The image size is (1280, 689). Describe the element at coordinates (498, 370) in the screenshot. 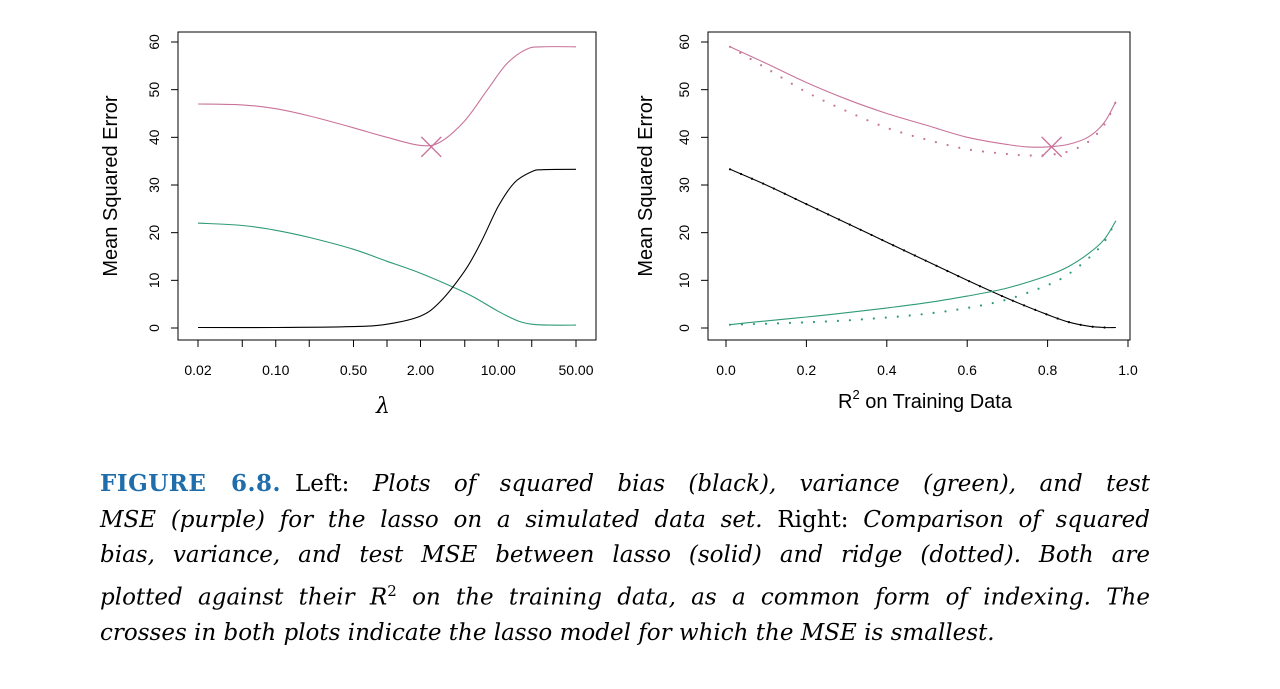

I see `x-tick-label: 10.00` at that location.